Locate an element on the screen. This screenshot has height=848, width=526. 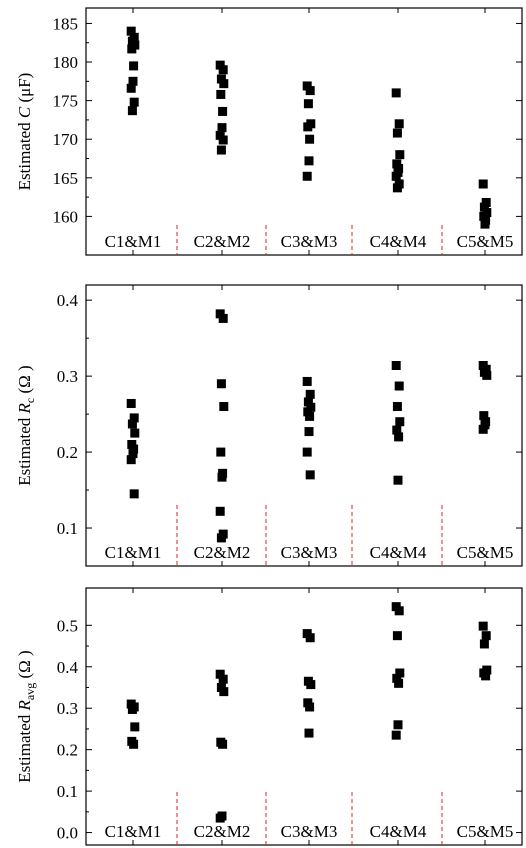
y-axis-label: Estimated Rc (Ω ) is located at coordinates (26, 425).